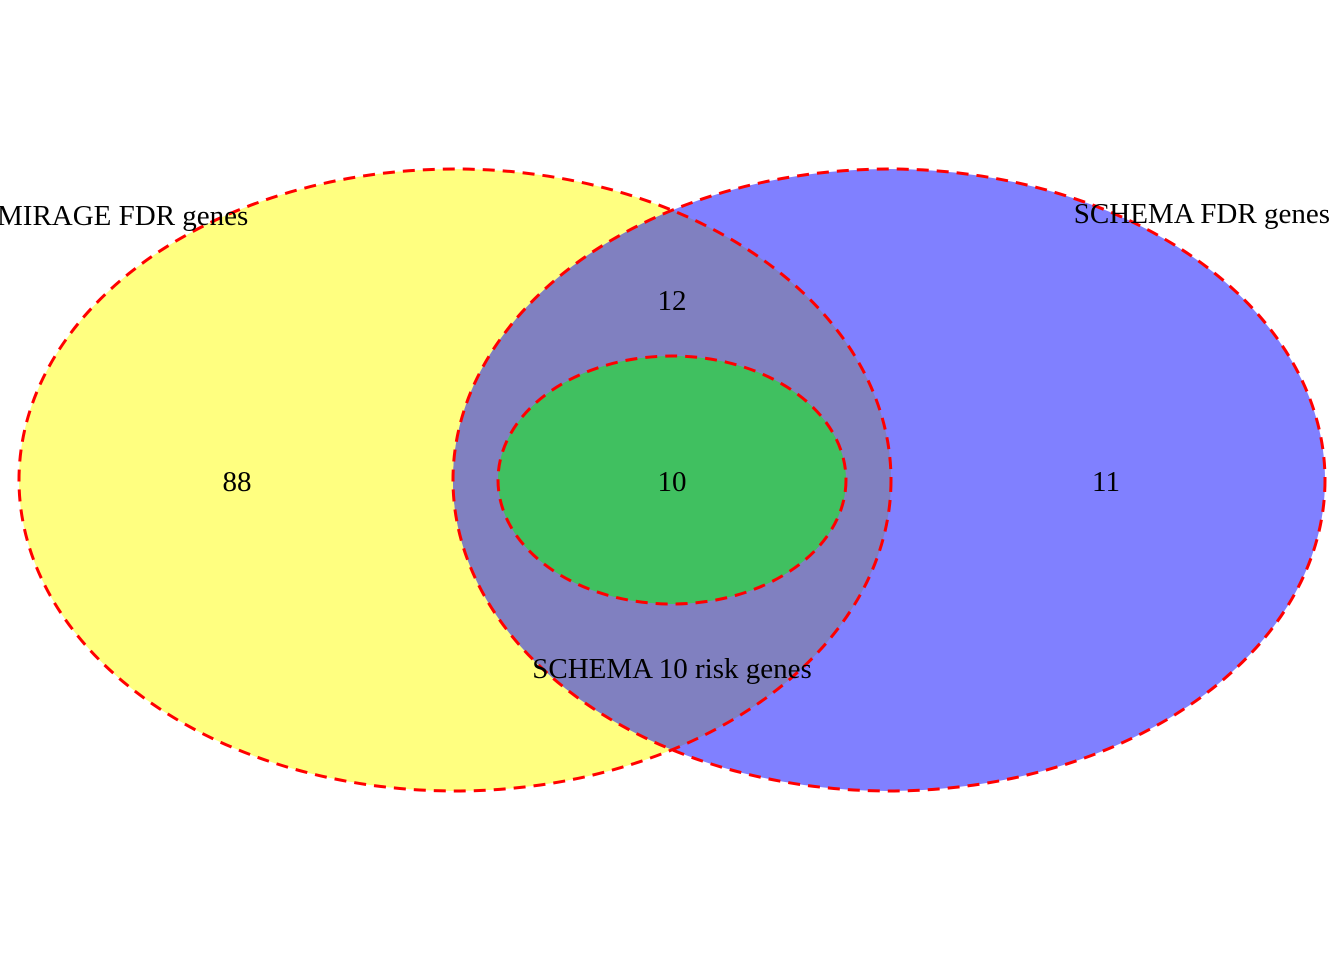 Image resolution: width=1344 pixels, height=960 pixels. Describe the element at coordinates (124, 216) in the screenshot. I see `mirage-set-label: MIRAGE FDR genes` at that location.